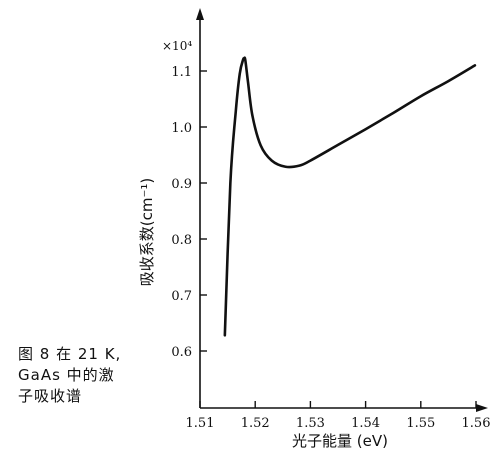 This screenshot has height=460, width=500. I want to click on y-axis-label: 吸收系数(cm⁻¹), so click(147, 232).